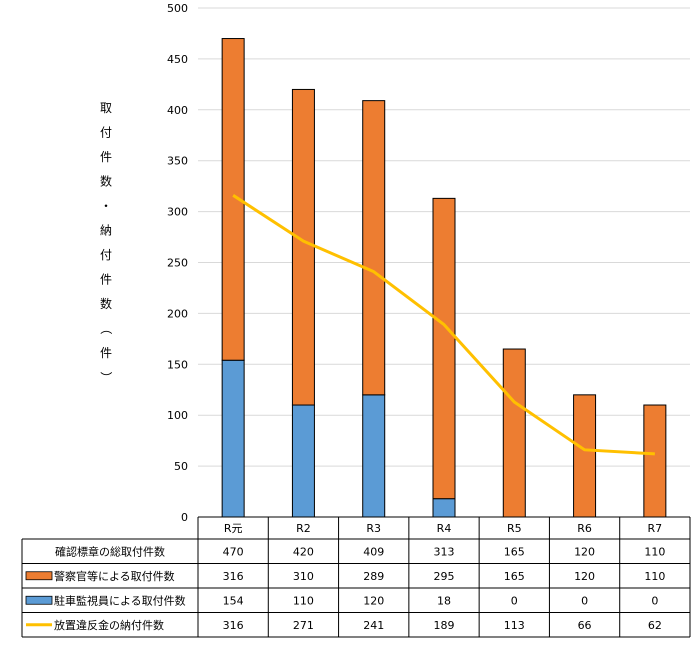  Describe the element at coordinates (303, 625) in the screenshot. I see `data-cell: 271` at that location.